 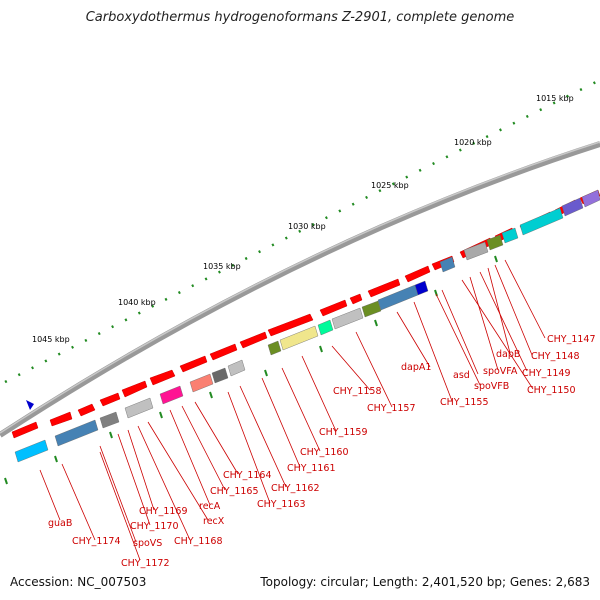 I want to click on gene-label: CHY_1168, so click(x=198, y=541).